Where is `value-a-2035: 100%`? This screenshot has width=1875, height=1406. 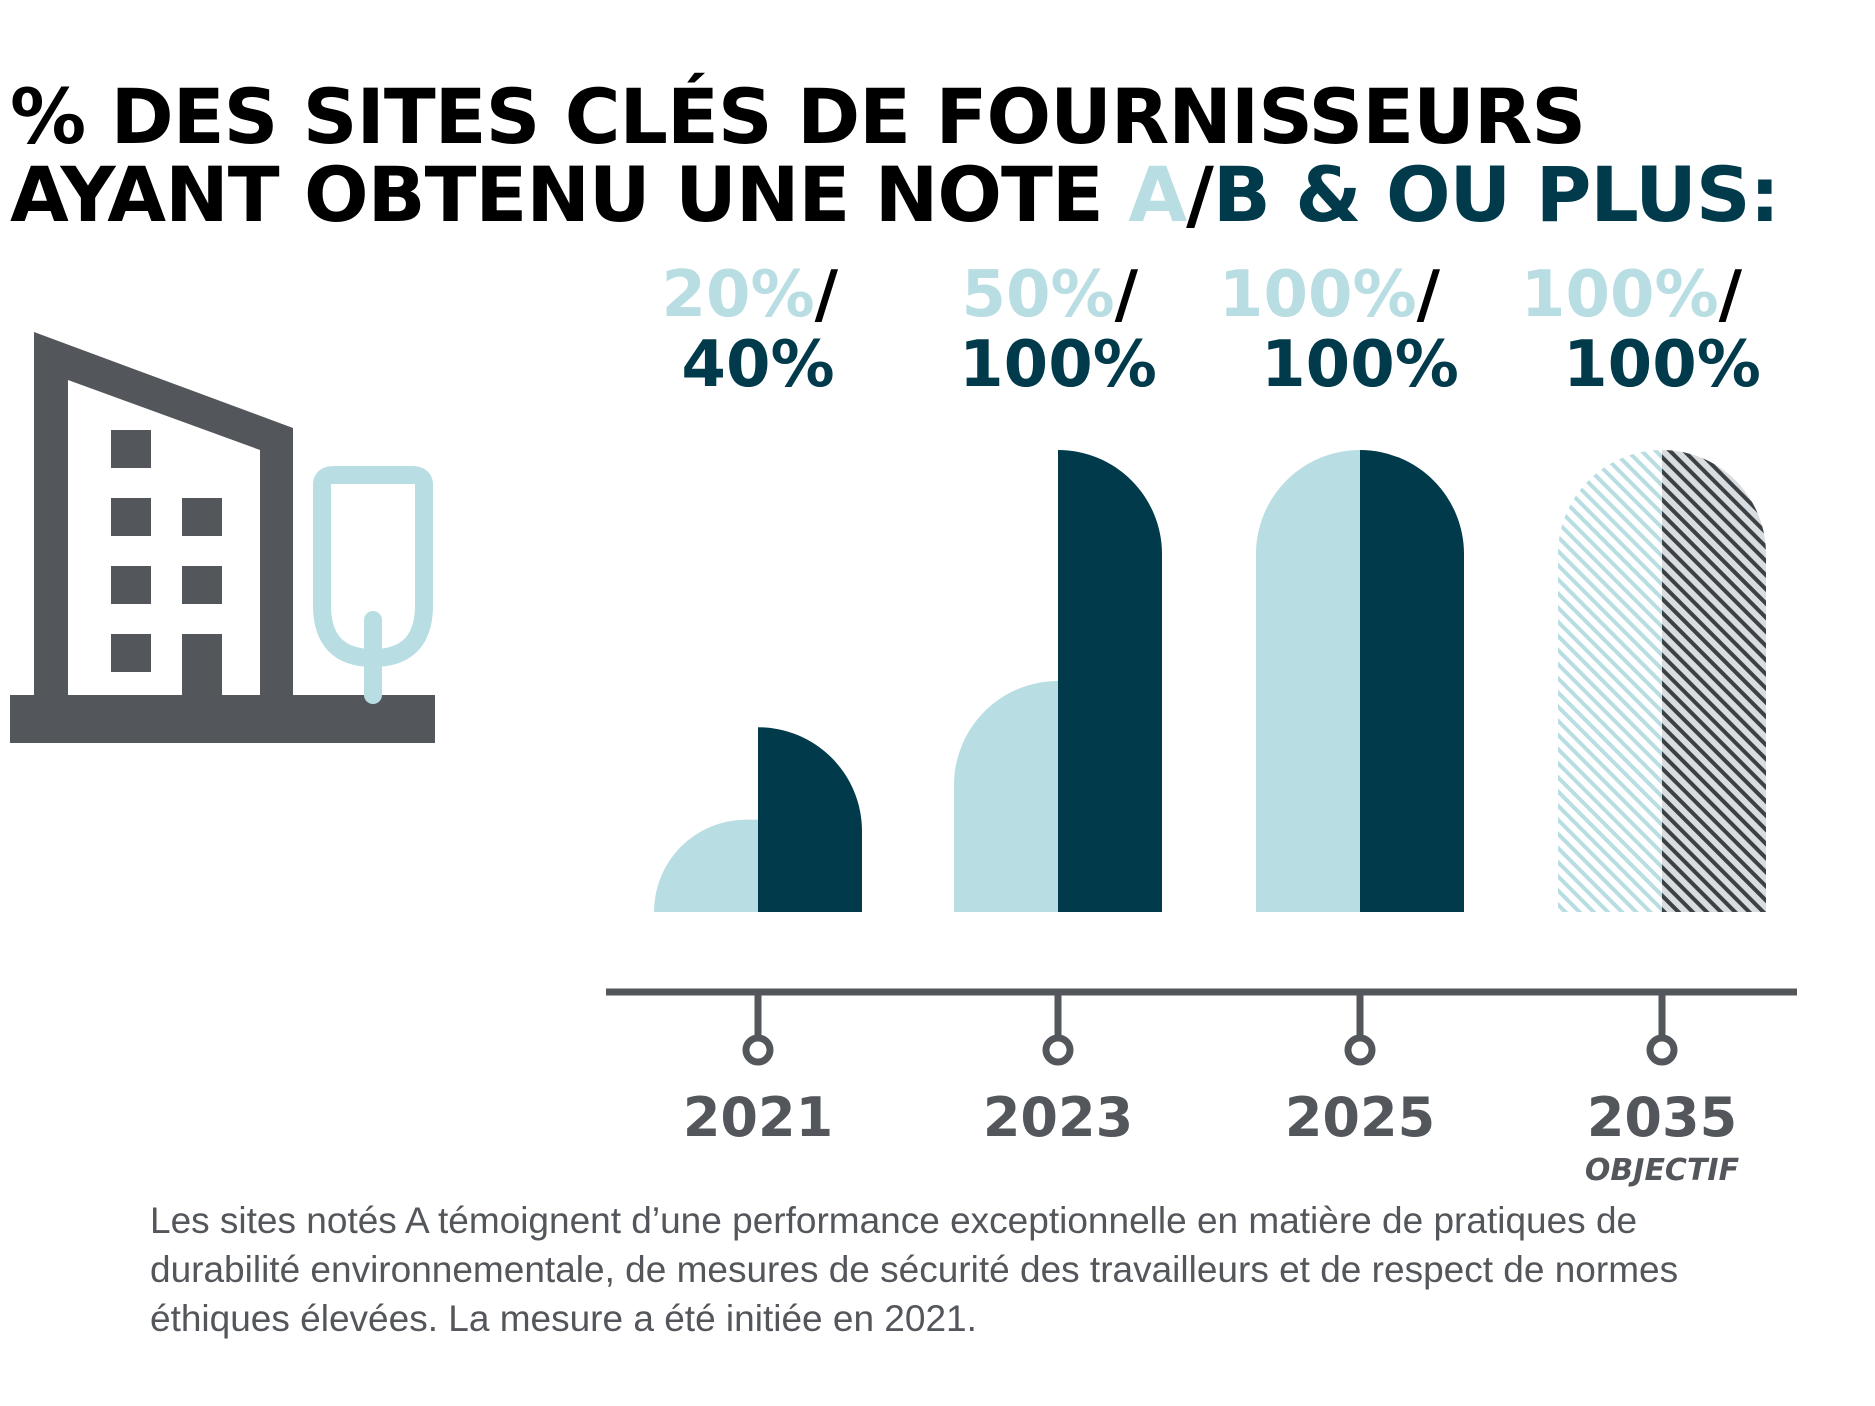
value-a-2035: 100% is located at coordinates (1620, 295).